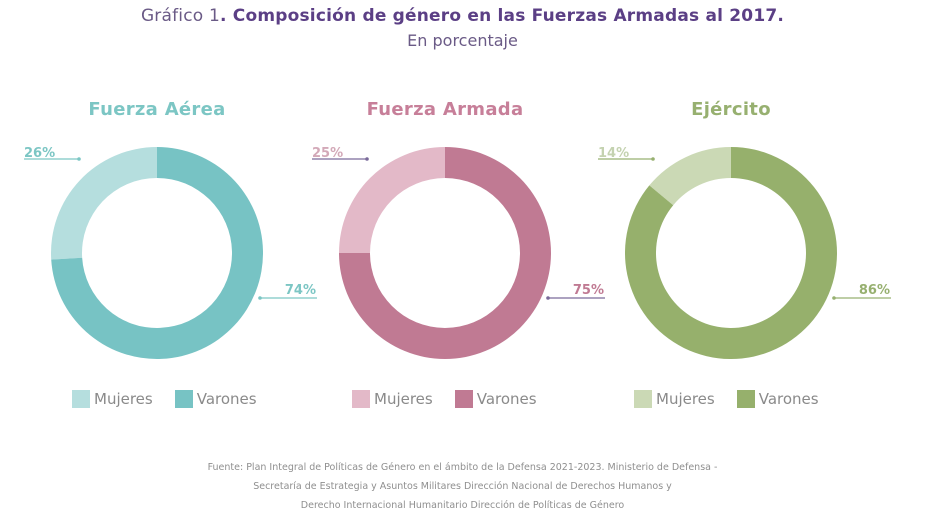 This screenshot has height=520, width=925. What do you see at coordinates (39, 153) in the screenshot?
I see `data-label-fuerza-aerea-mujeres: 26%` at bounding box center [39, 153].